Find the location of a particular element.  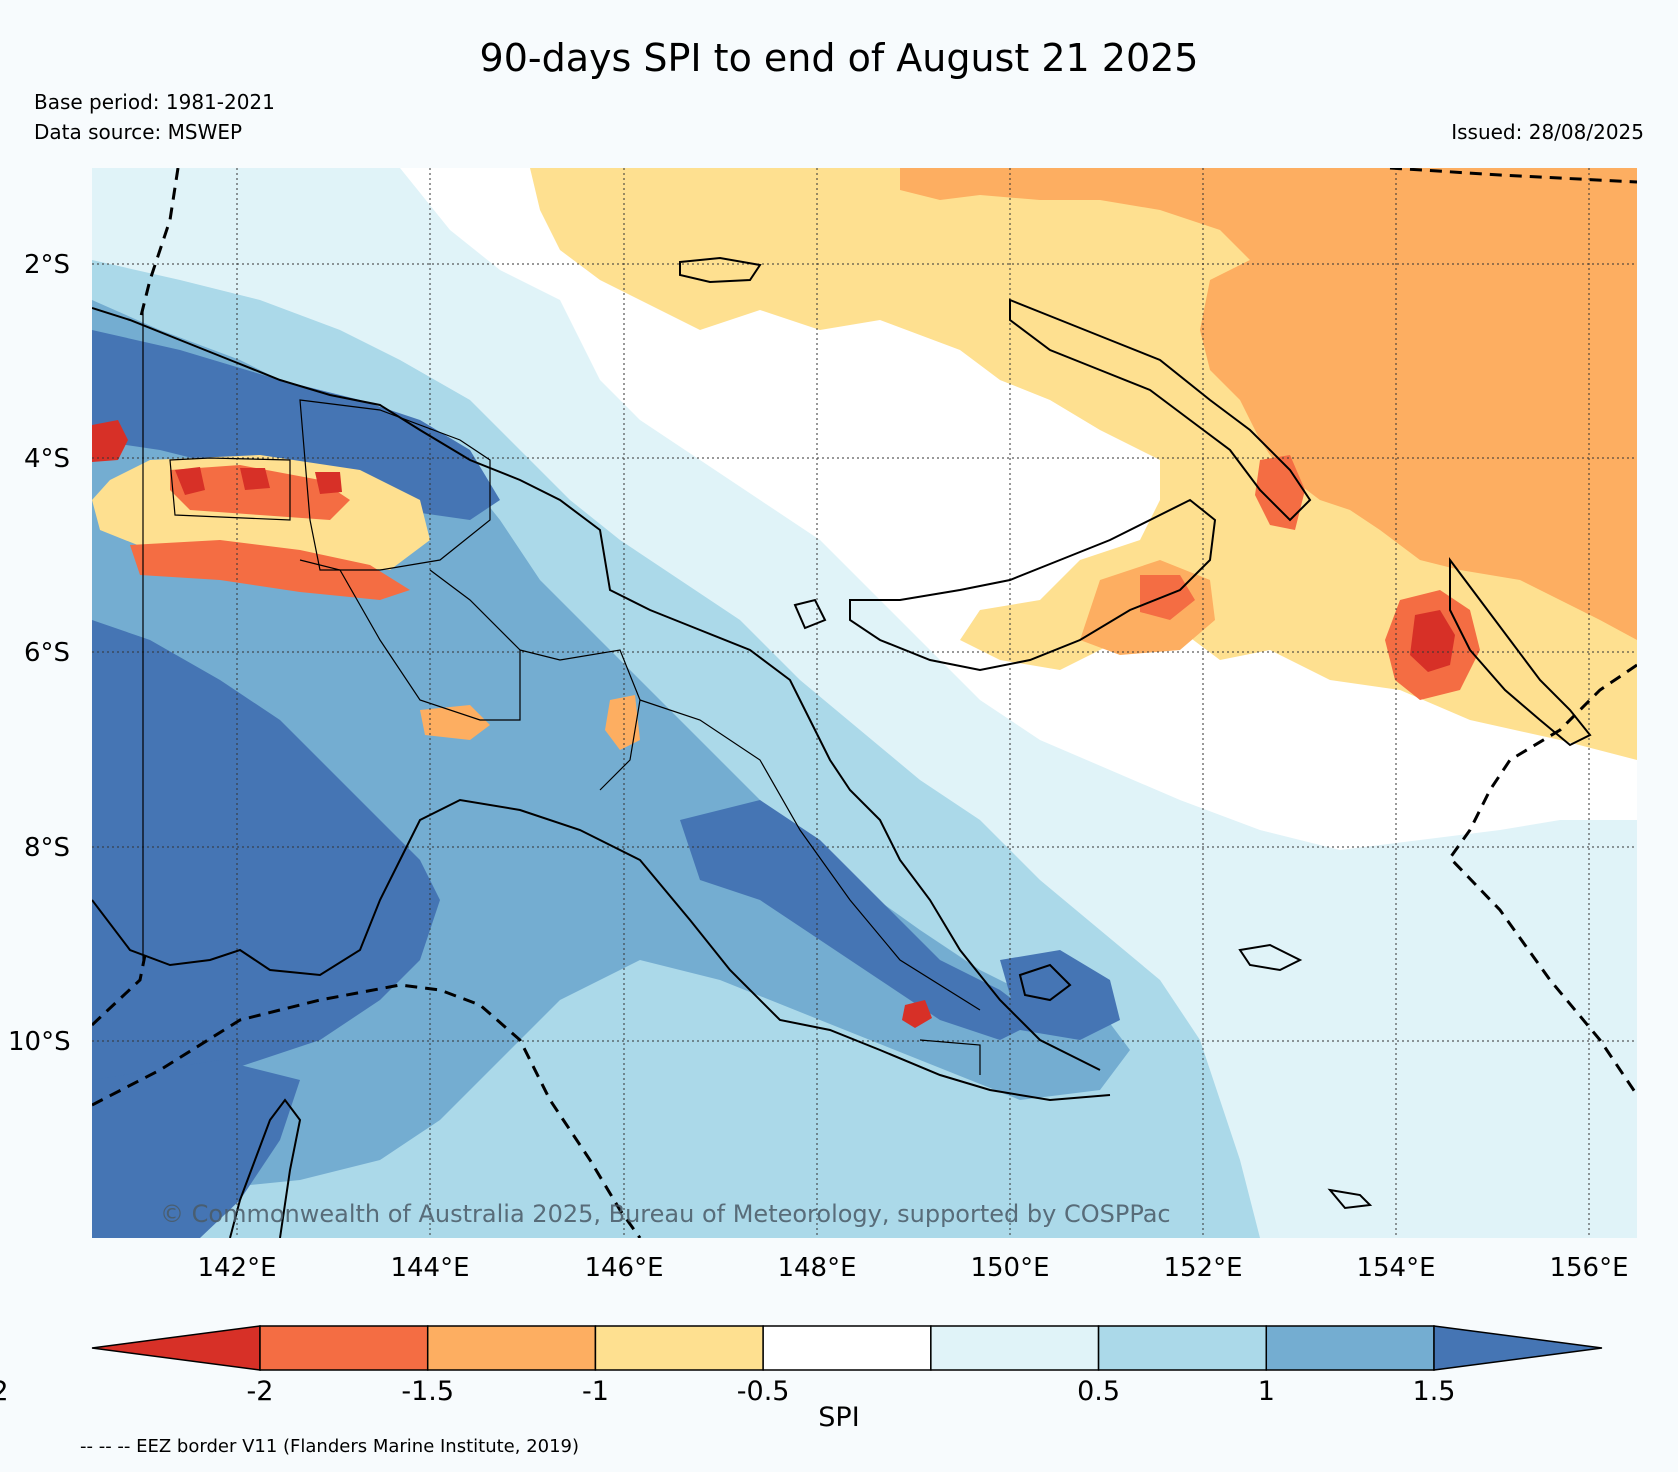

latitude-labels: 2°S 4°S 6°S 8°S 10°S is located at coordinates (39, 653).